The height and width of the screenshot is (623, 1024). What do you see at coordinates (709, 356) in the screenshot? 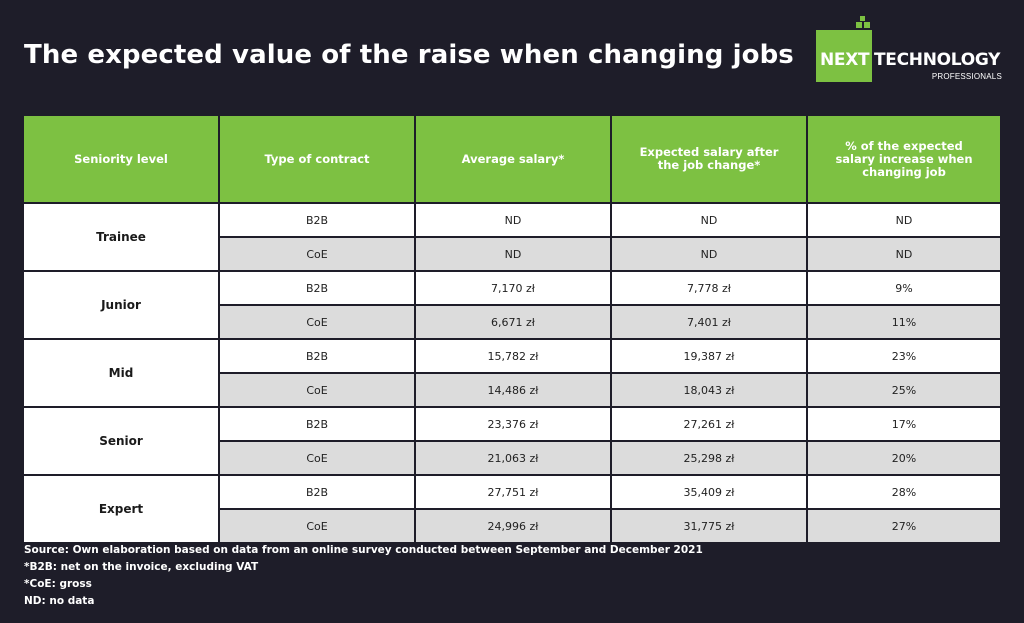
I see `expected-salary-cell: 19,387 zł` at bounding box center [709, 356].